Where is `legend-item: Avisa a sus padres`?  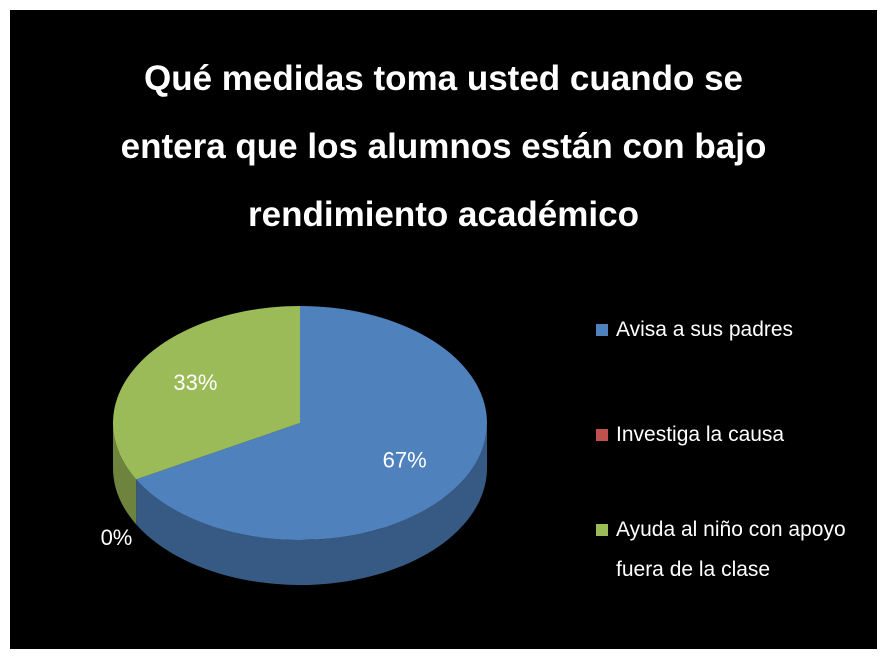
legend-item: Avisa a sus padres is located at coordinates (694, 330).